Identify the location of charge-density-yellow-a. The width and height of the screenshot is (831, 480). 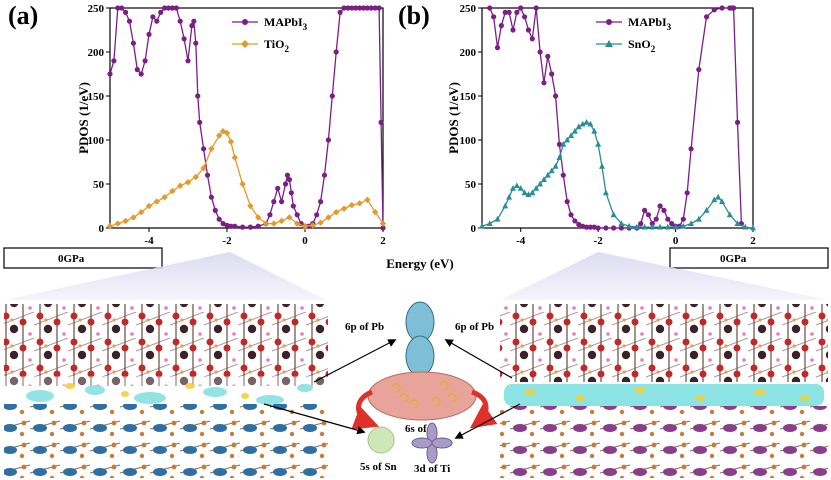
(157, 391).